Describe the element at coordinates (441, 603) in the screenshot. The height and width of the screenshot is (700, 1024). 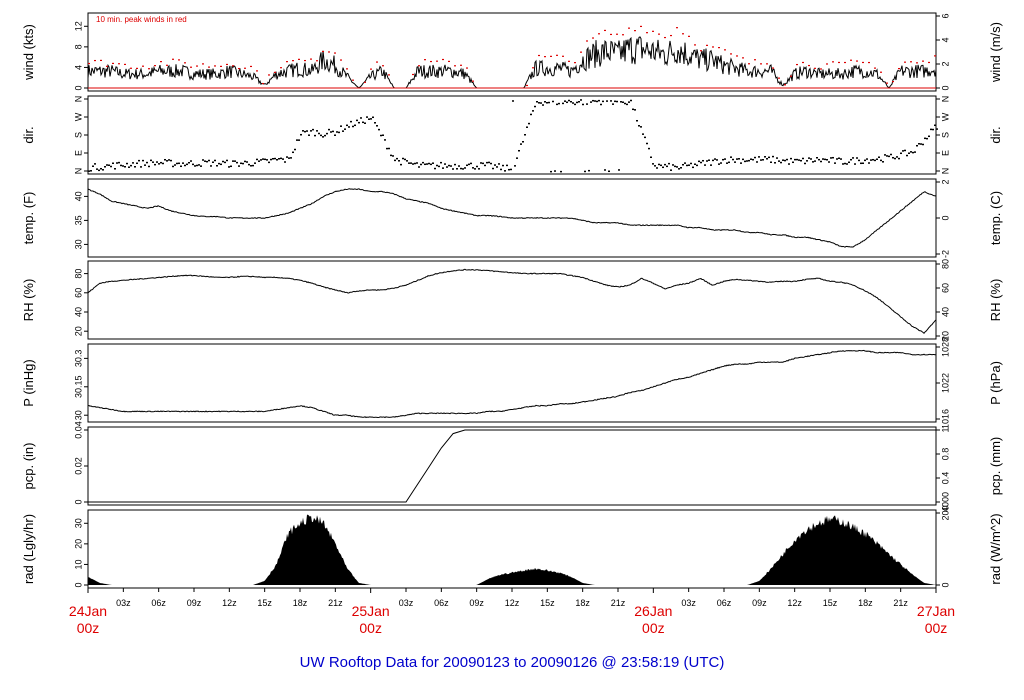
I see `xtick-label: 06z` at that location.